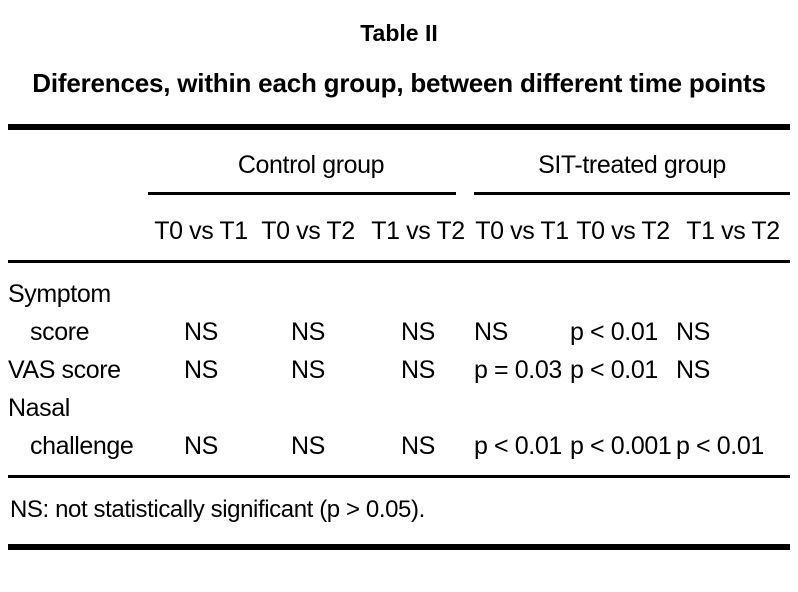 Image resolution: width=798 pixels, height=592 pixels. I want to click on row-label: challenge, so click(82, 445).